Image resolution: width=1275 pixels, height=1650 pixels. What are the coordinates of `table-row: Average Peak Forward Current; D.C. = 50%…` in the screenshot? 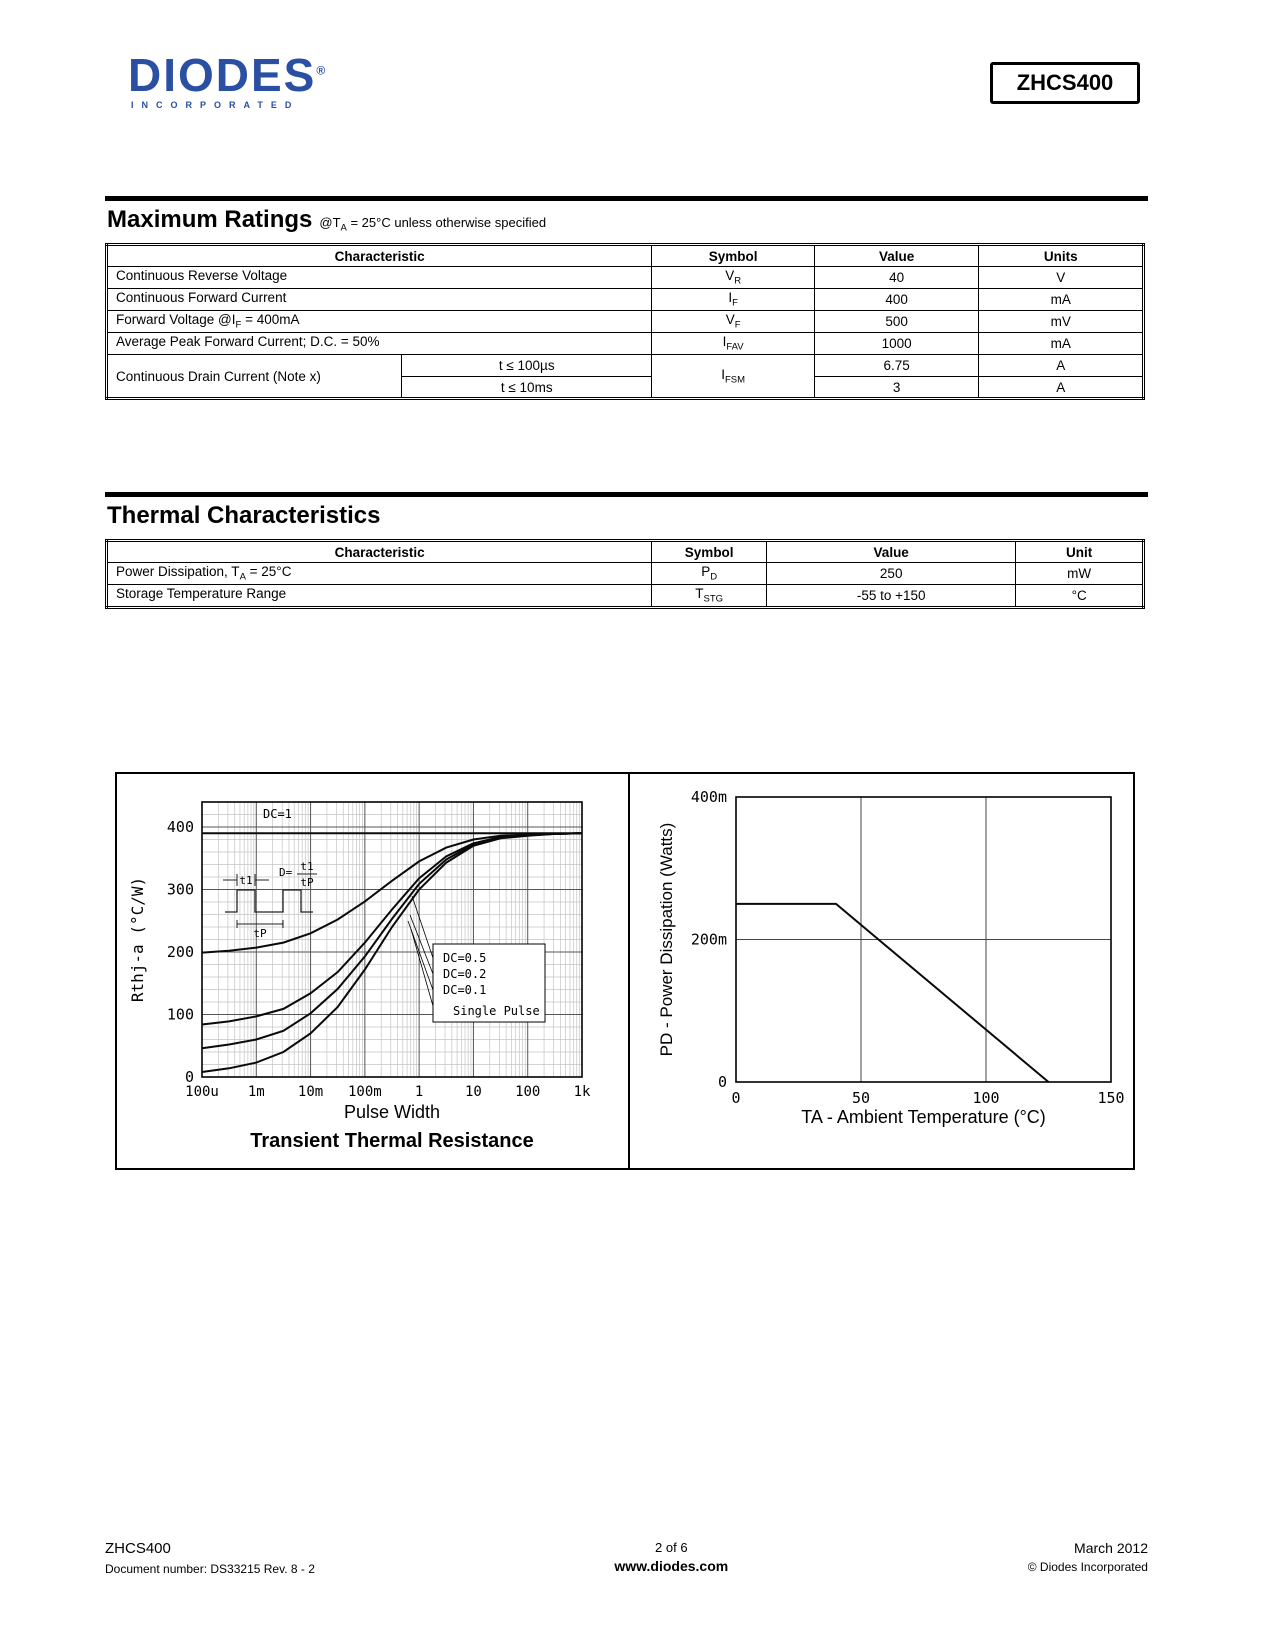 It's located at (624, 343).